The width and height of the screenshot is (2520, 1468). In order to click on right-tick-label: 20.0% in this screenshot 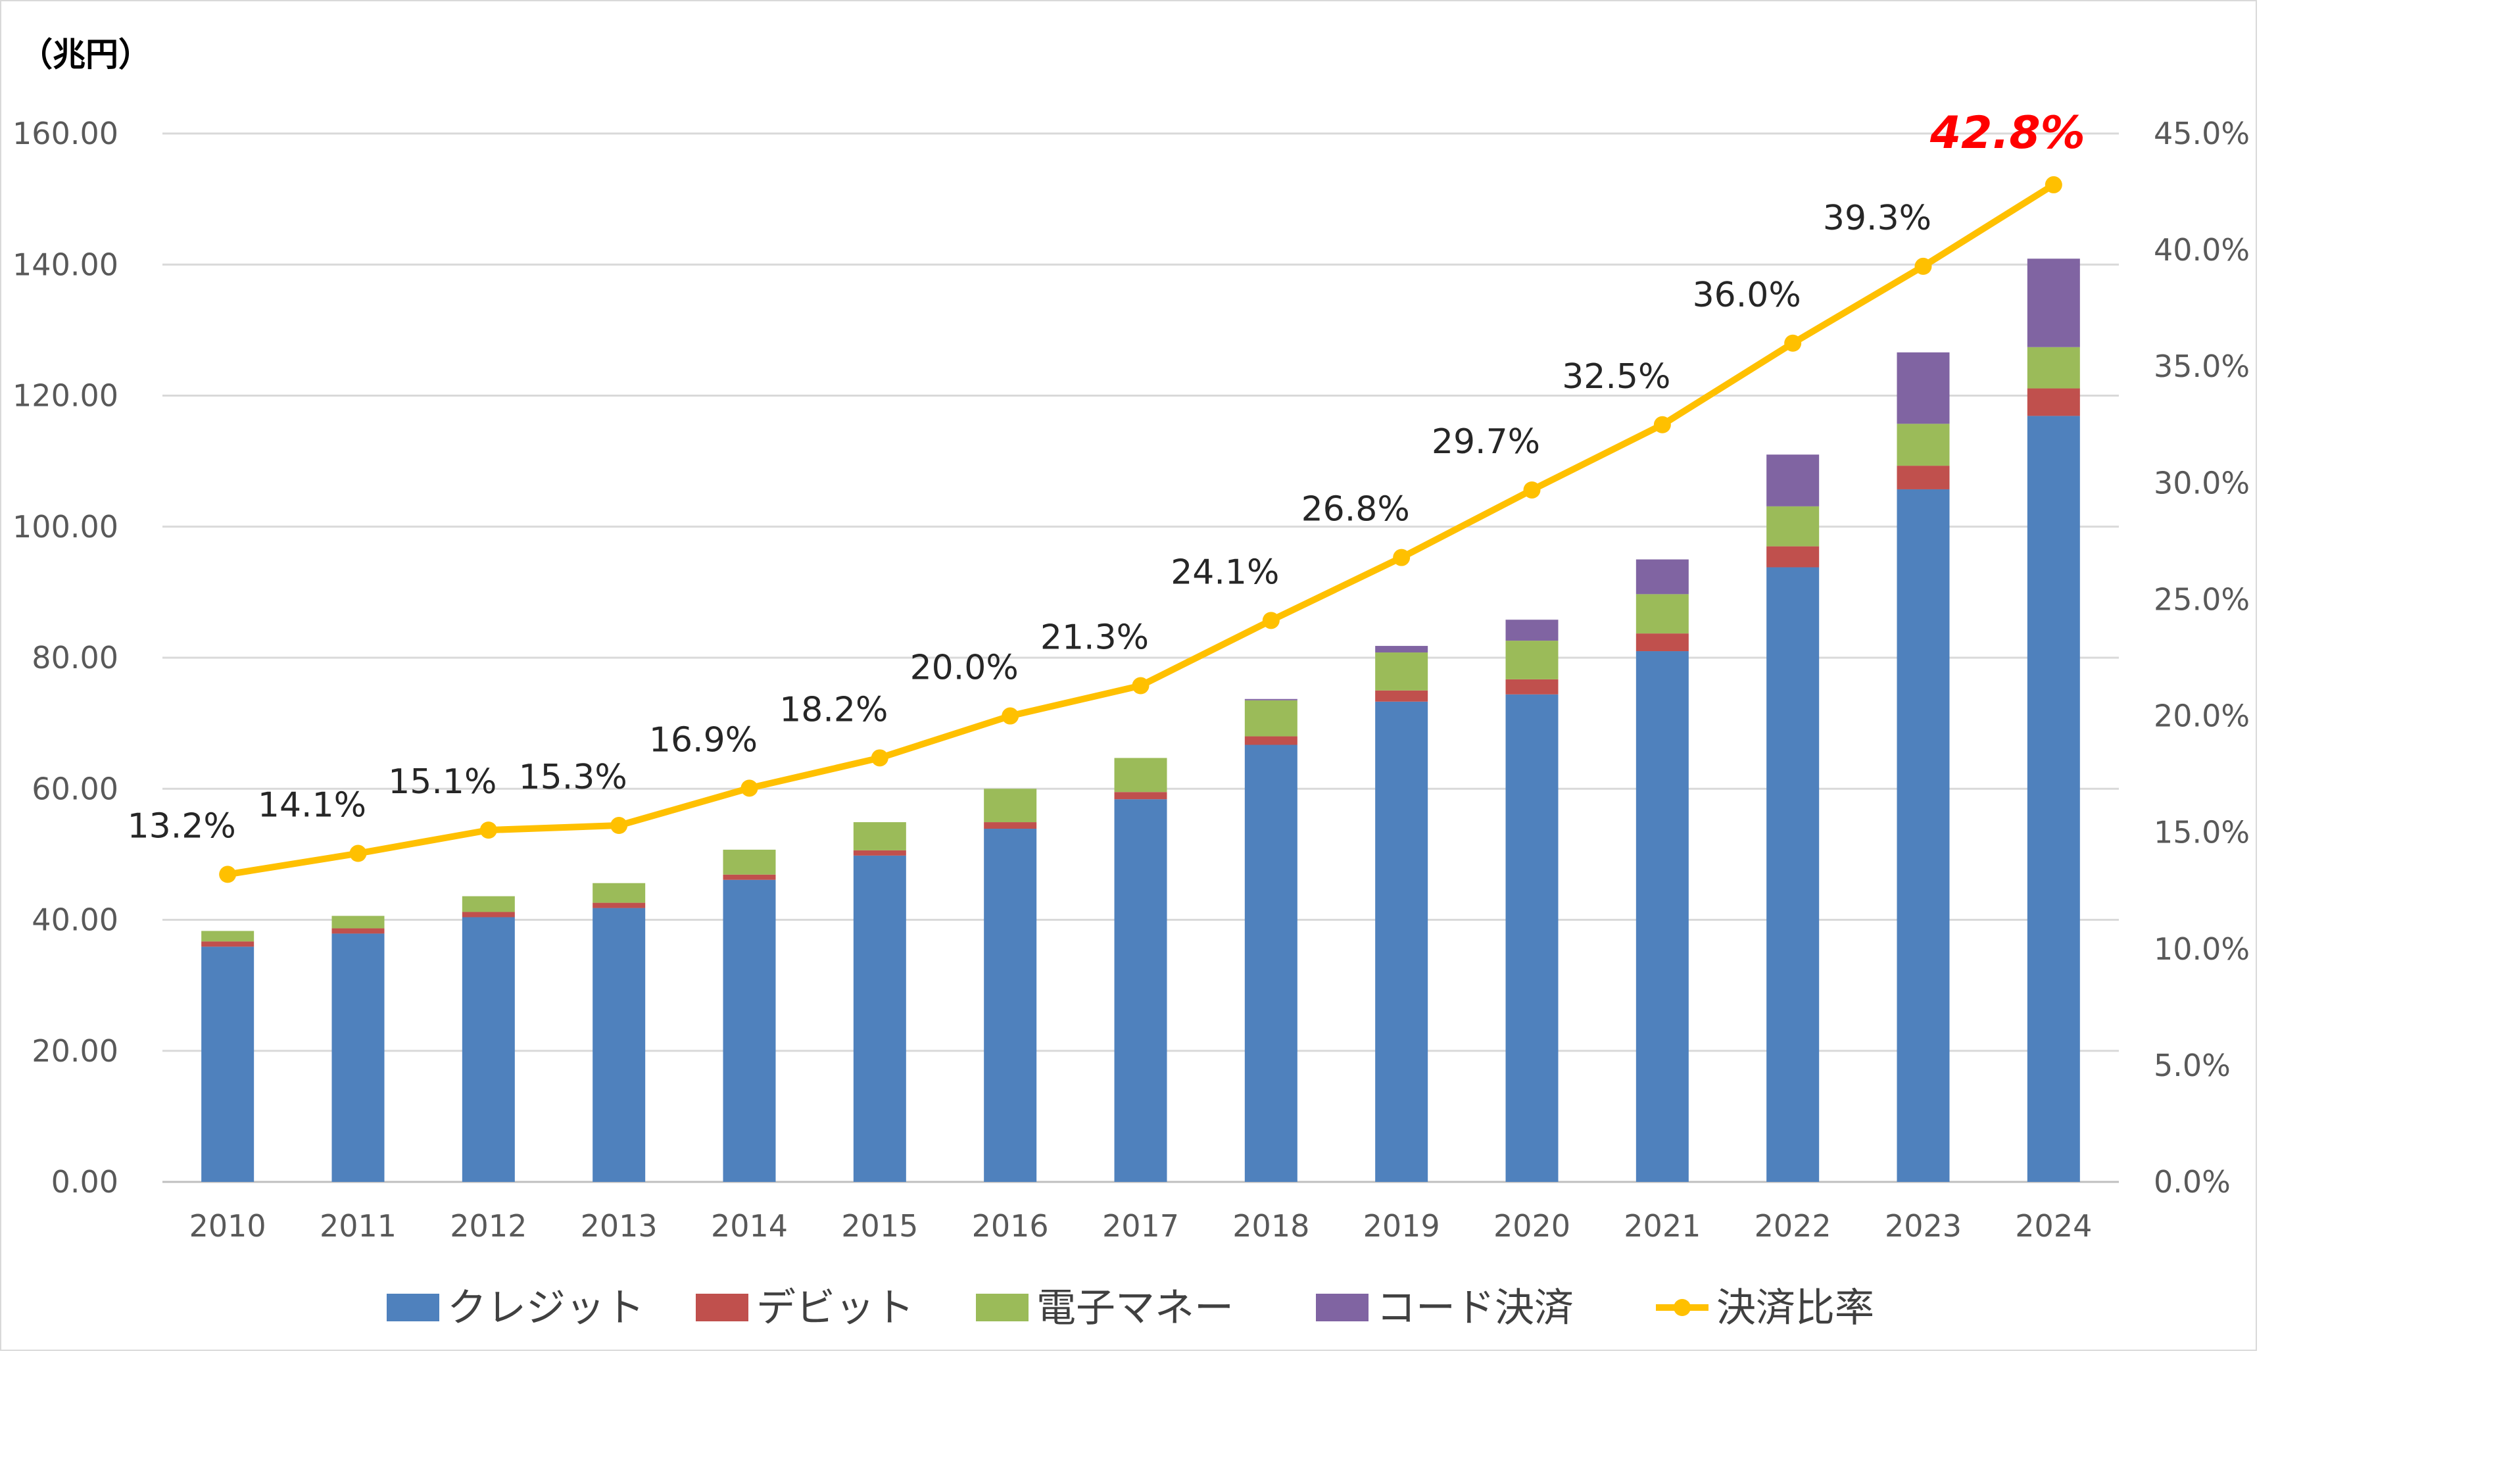, I will do `click(2202, 716)`.